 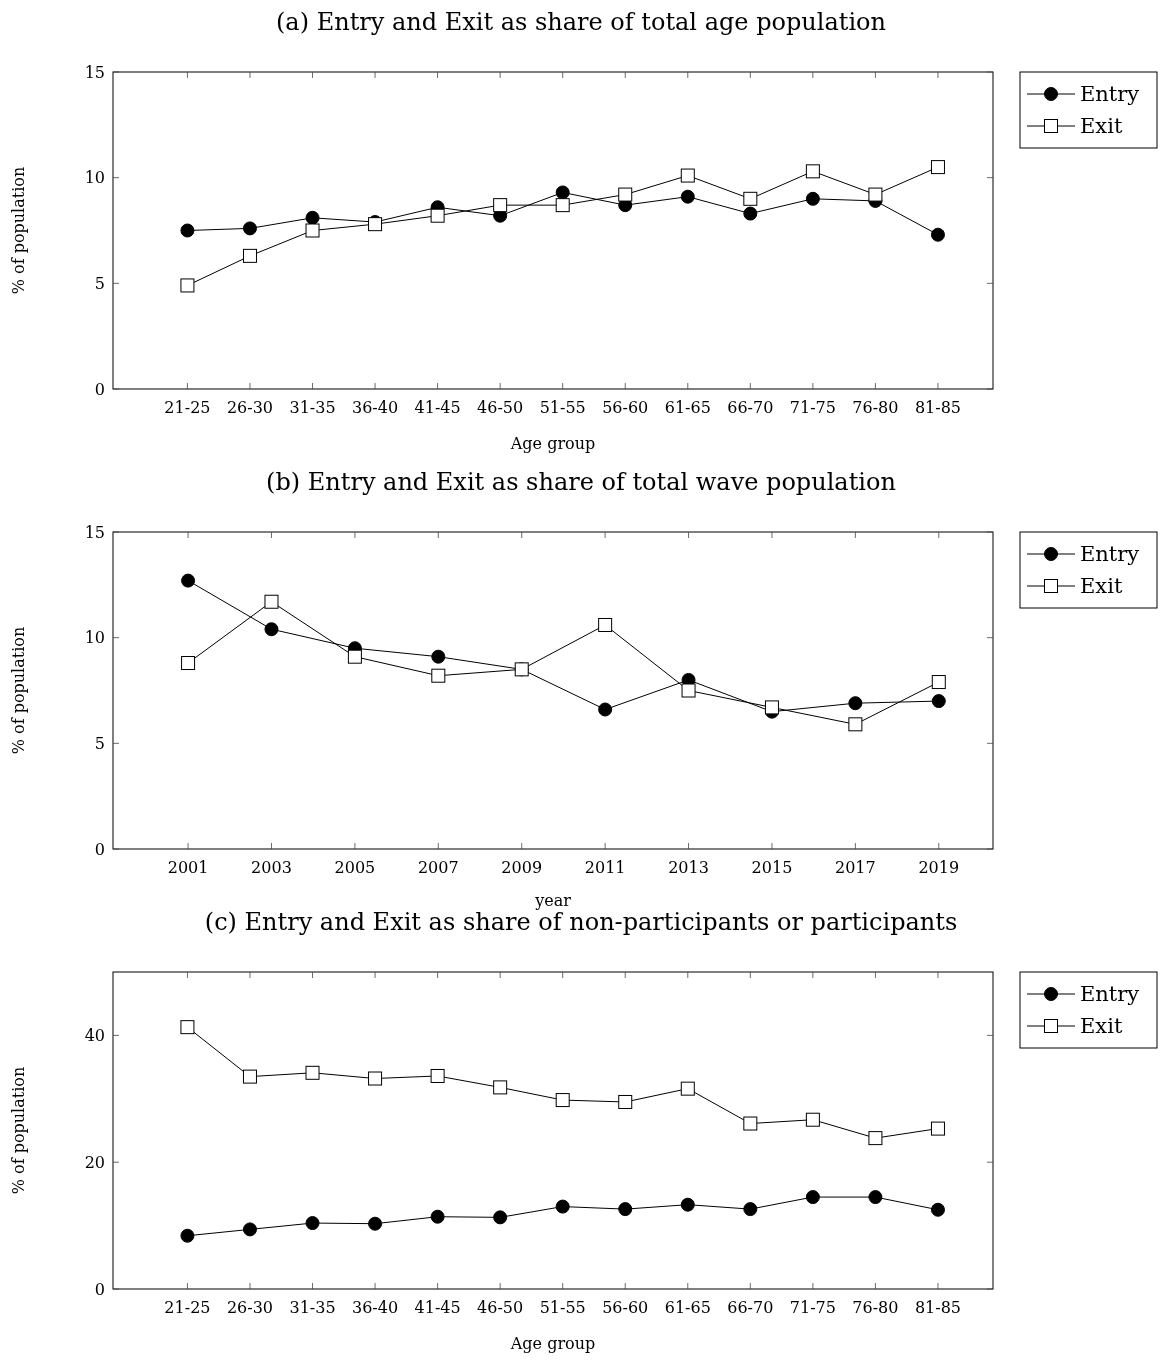 What do you see at coordinates (939, 867) in the screenshot?
I see `x-tick-label: 2019` at bounding box center [939, 867].